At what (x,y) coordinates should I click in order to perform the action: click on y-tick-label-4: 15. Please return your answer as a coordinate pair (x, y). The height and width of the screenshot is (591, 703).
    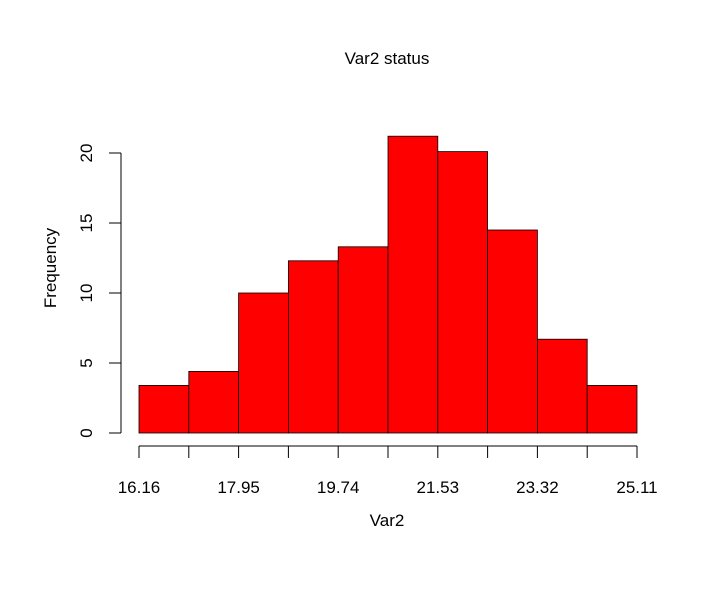
    Looking at the image, I should click on (86, 223).